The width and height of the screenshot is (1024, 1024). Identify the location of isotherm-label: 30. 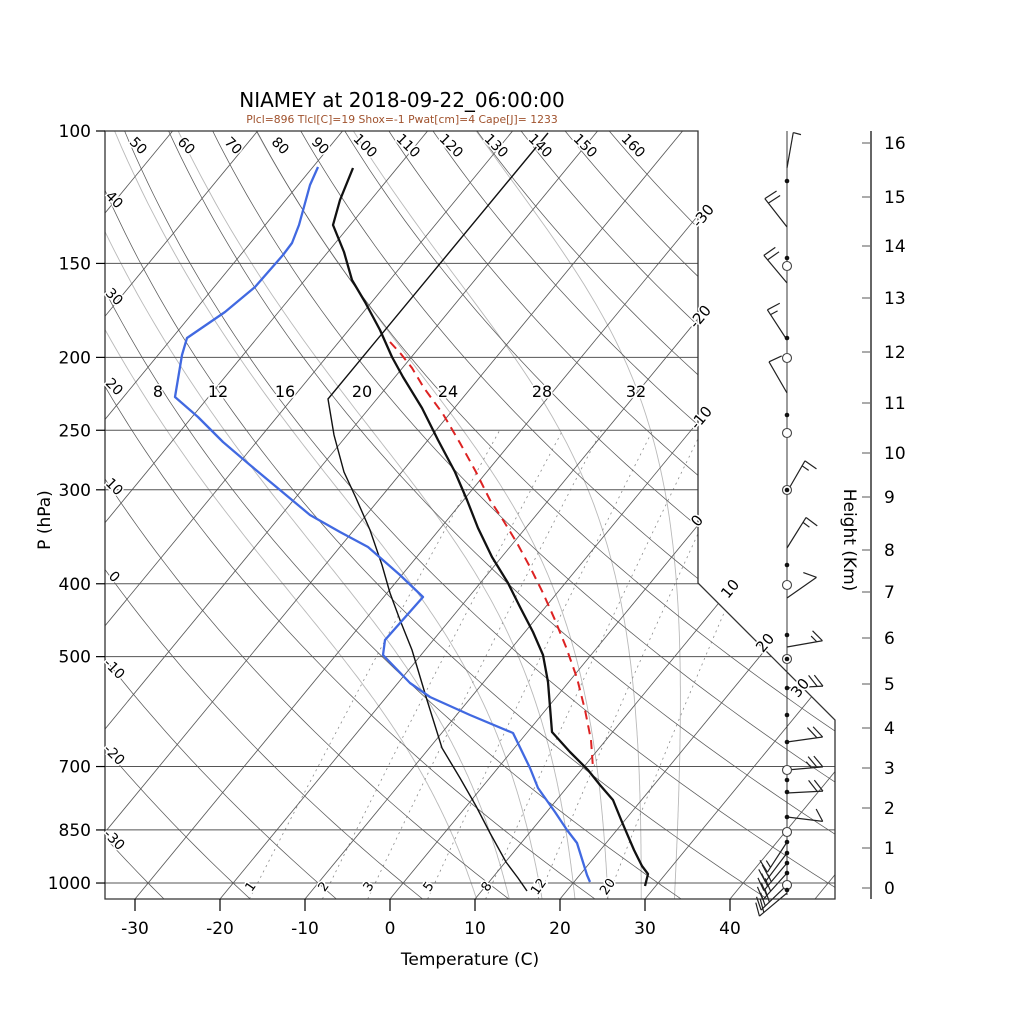
(800, 688).